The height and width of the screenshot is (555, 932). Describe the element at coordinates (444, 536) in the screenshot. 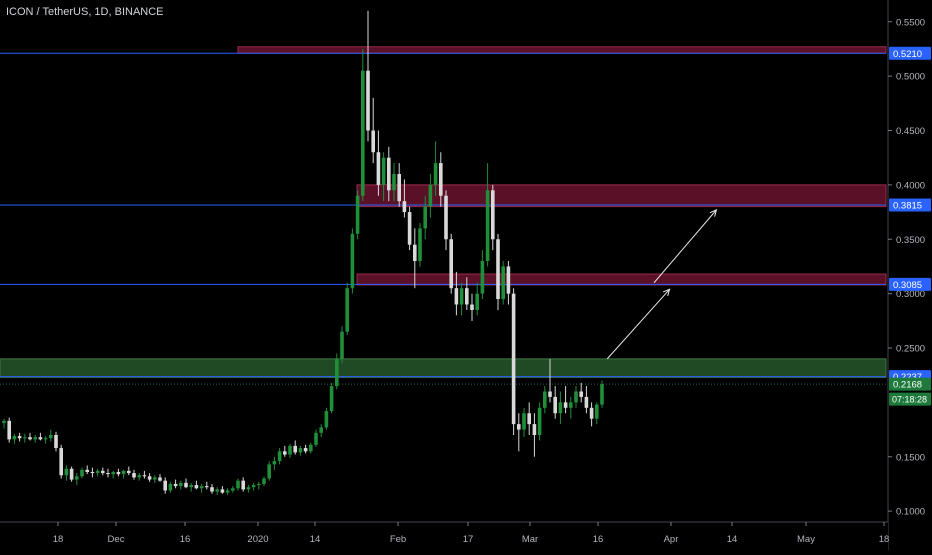

I see `x-axis-panel` at that location.